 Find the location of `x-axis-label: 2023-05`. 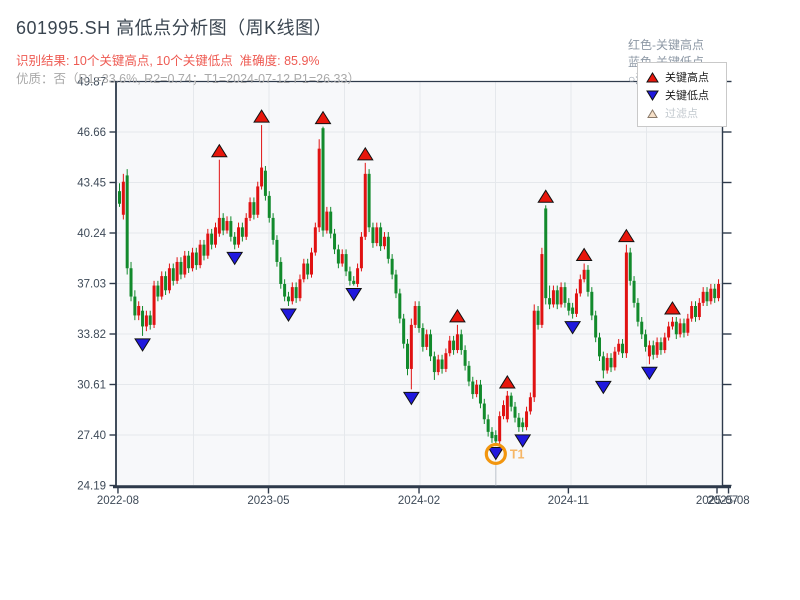

x-axis-label: 2023-05 is located at coordinates (268, 501).